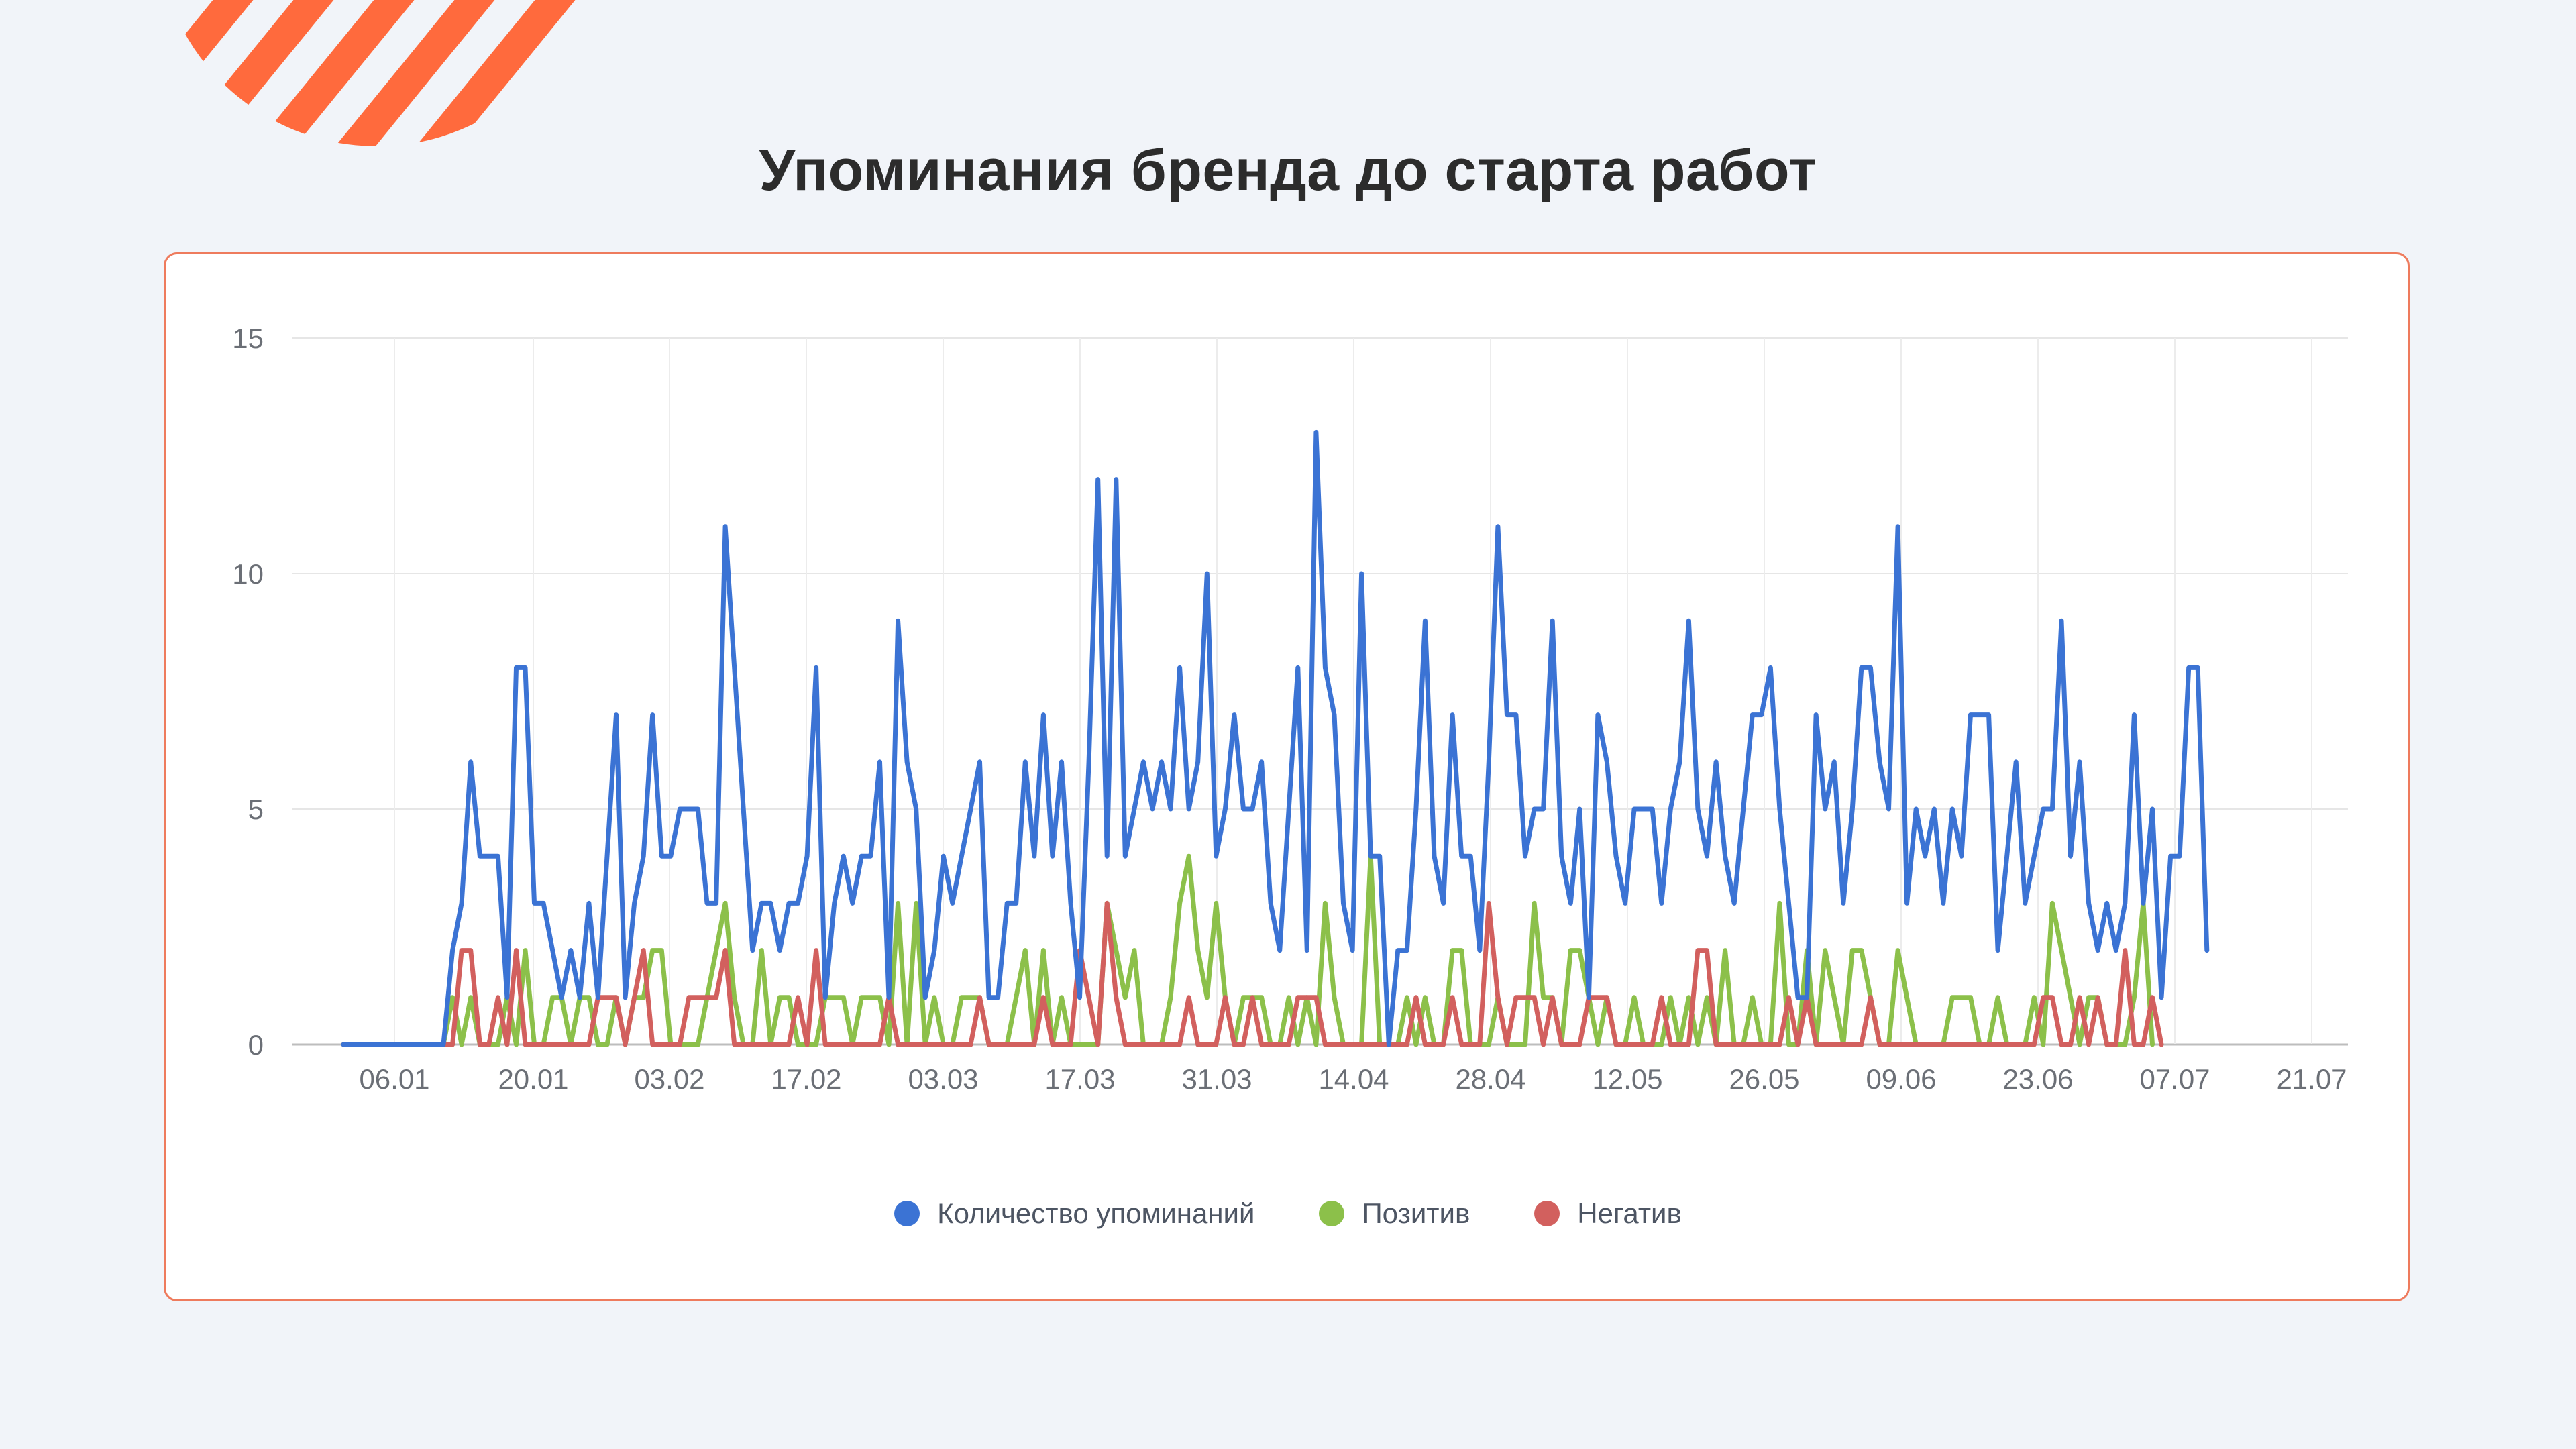 This screenshot has height=1449, width=2576. Describe the element at coordinates (907, 1213) in the screenshot. I see `legend-marker-mentions` at that location.